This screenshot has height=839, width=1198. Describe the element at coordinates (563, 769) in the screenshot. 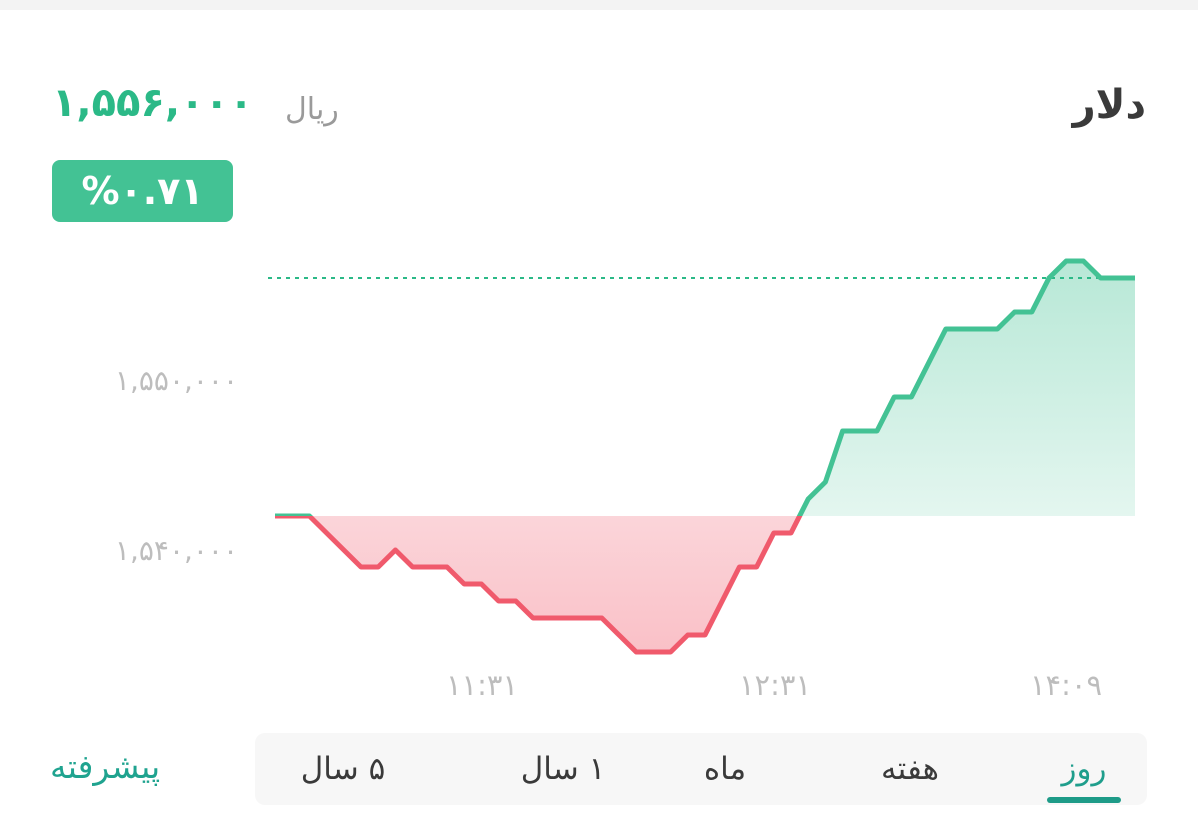

I see `tab-1-year: ۱ سال` at that location.